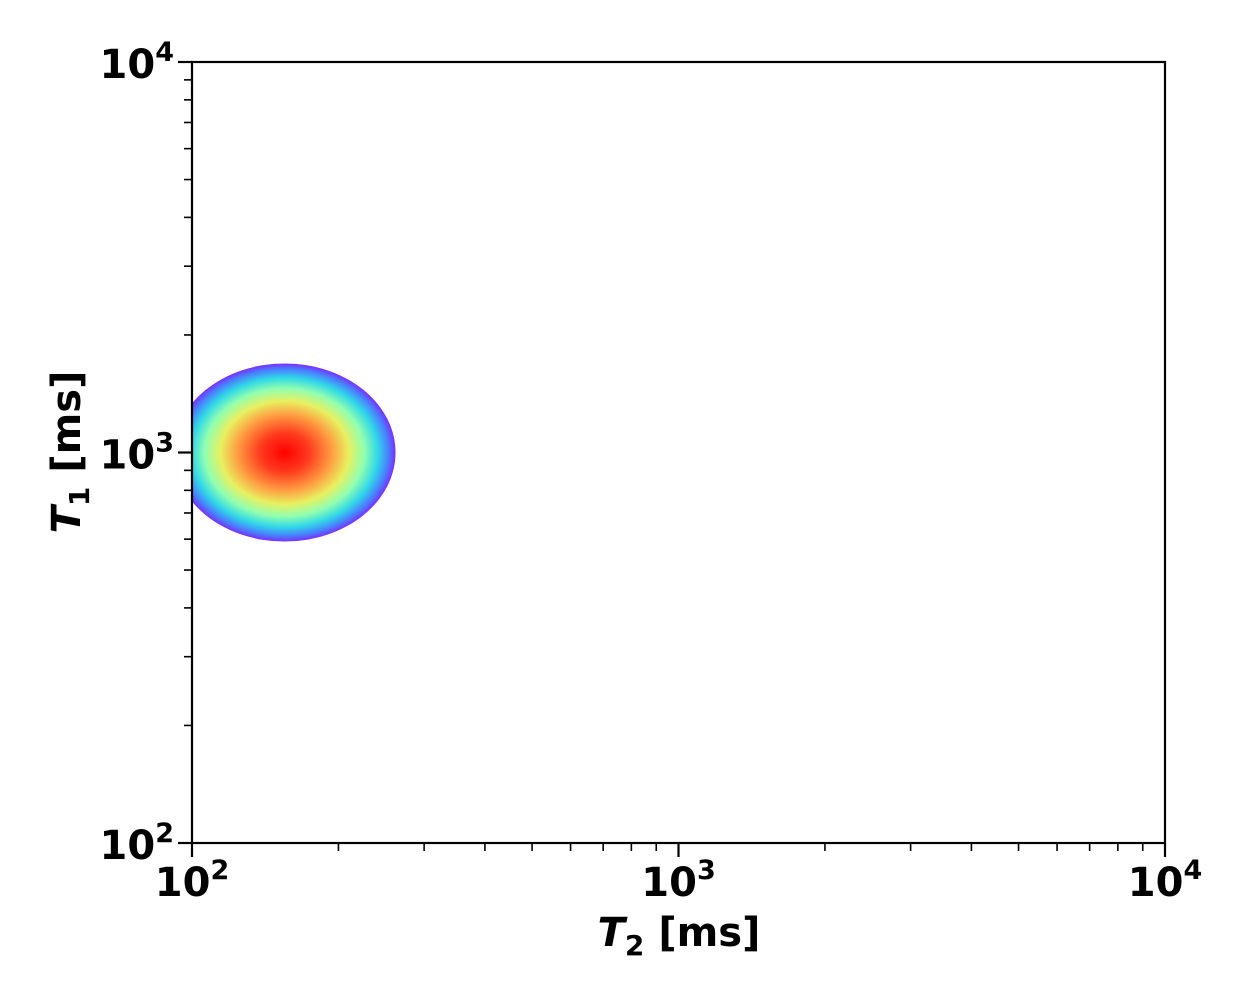 This screenshot has width=1250, height=1000. I want to click on y-tick-exponent: 4, so click(164, 52).